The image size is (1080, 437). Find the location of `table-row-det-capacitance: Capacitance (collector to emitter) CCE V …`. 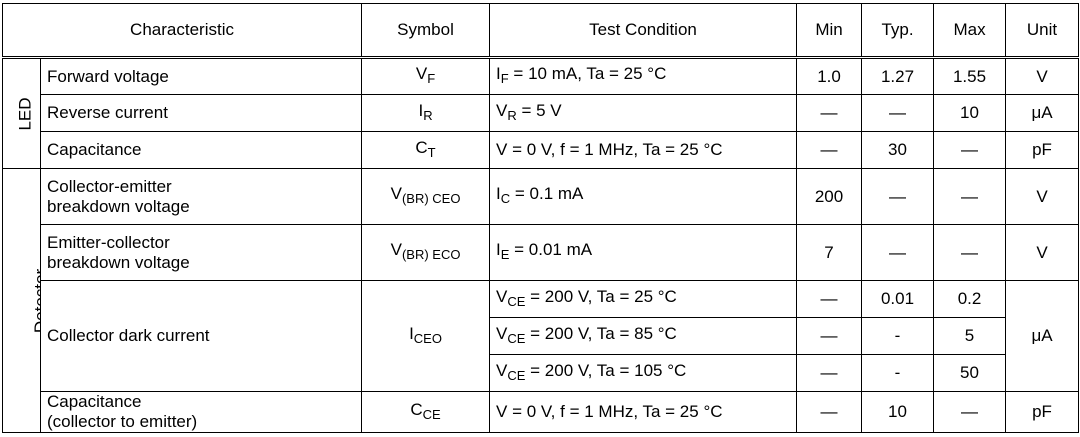

table-row-det-capacitance: Capacitance (collector to emitter) CCE V … is located at coordinates (541, 412).